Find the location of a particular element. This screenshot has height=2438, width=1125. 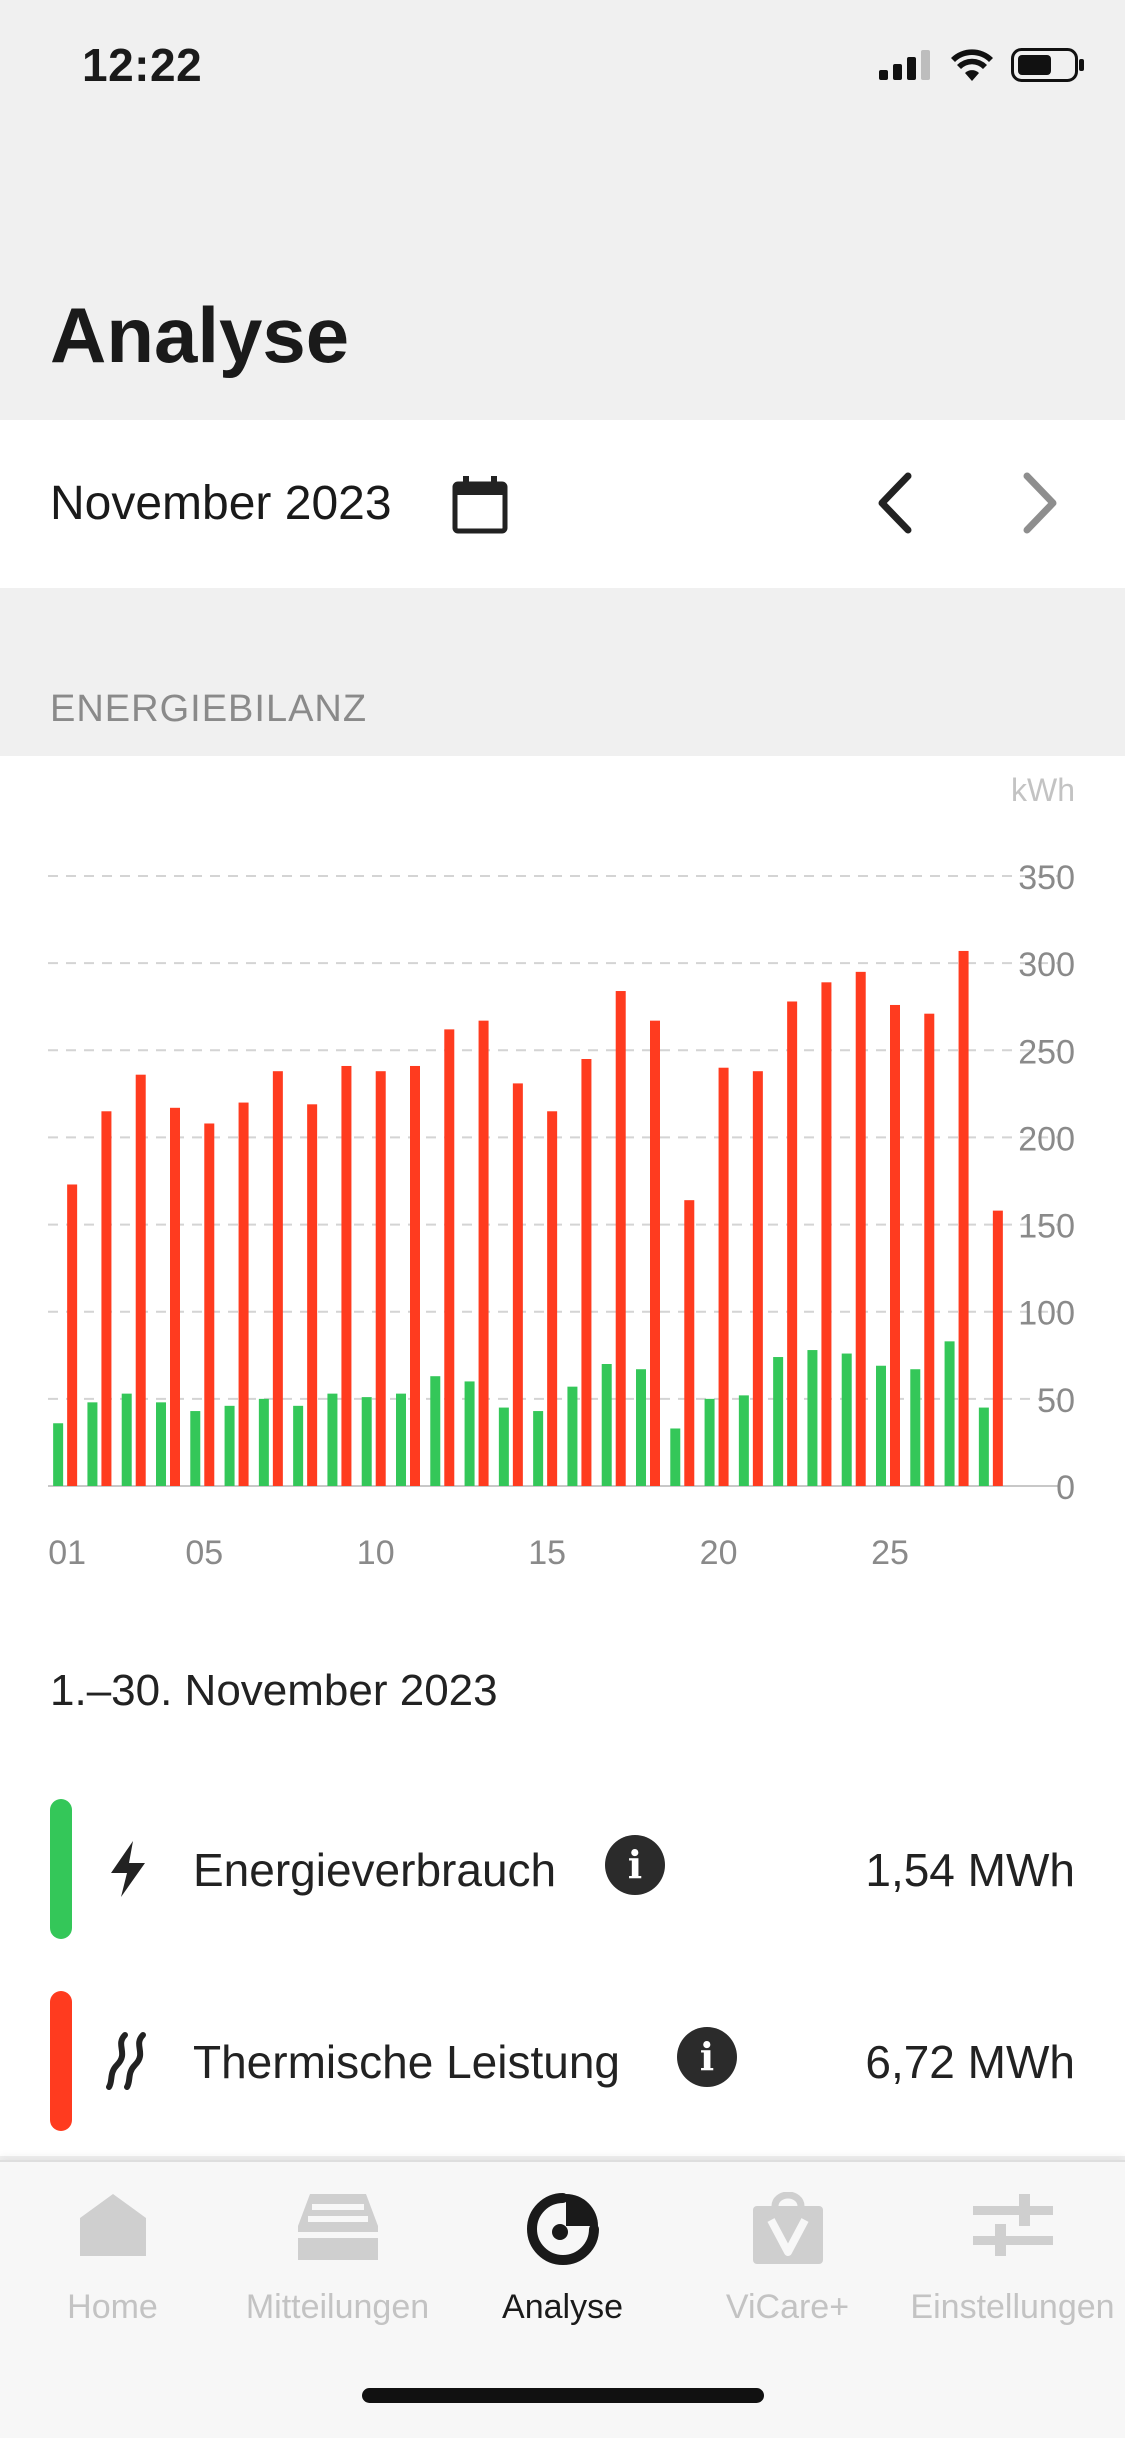

y-tick-label: 0 is located at coordinates (1065, 1488).